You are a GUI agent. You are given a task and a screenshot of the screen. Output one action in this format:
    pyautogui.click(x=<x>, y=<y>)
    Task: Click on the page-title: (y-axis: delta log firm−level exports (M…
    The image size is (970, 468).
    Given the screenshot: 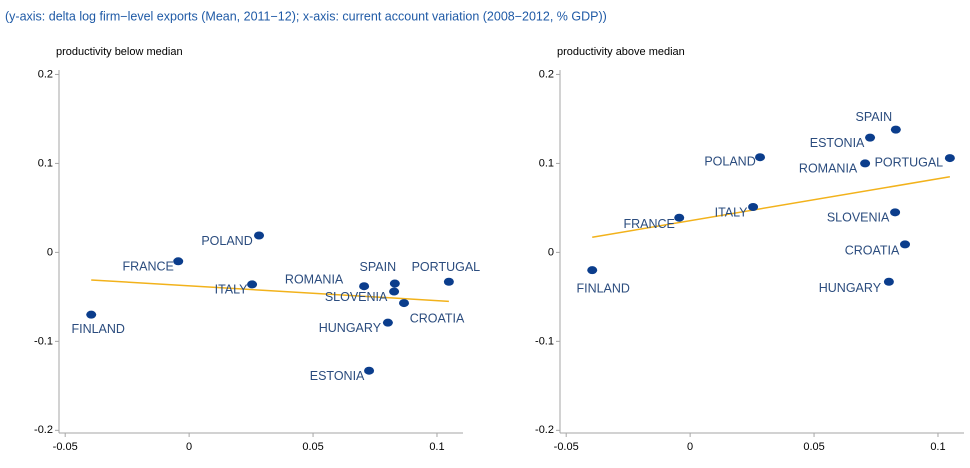 What is the action you would take?
    pyautogui.click(x=306, y=16)
    